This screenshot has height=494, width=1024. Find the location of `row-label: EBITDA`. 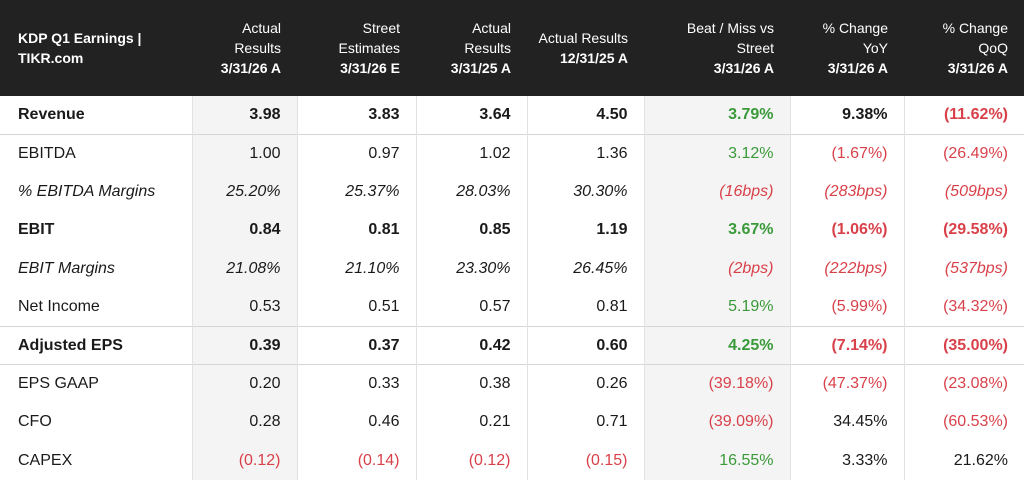

row-label: EBITDA is located at coordinates (96, 153).